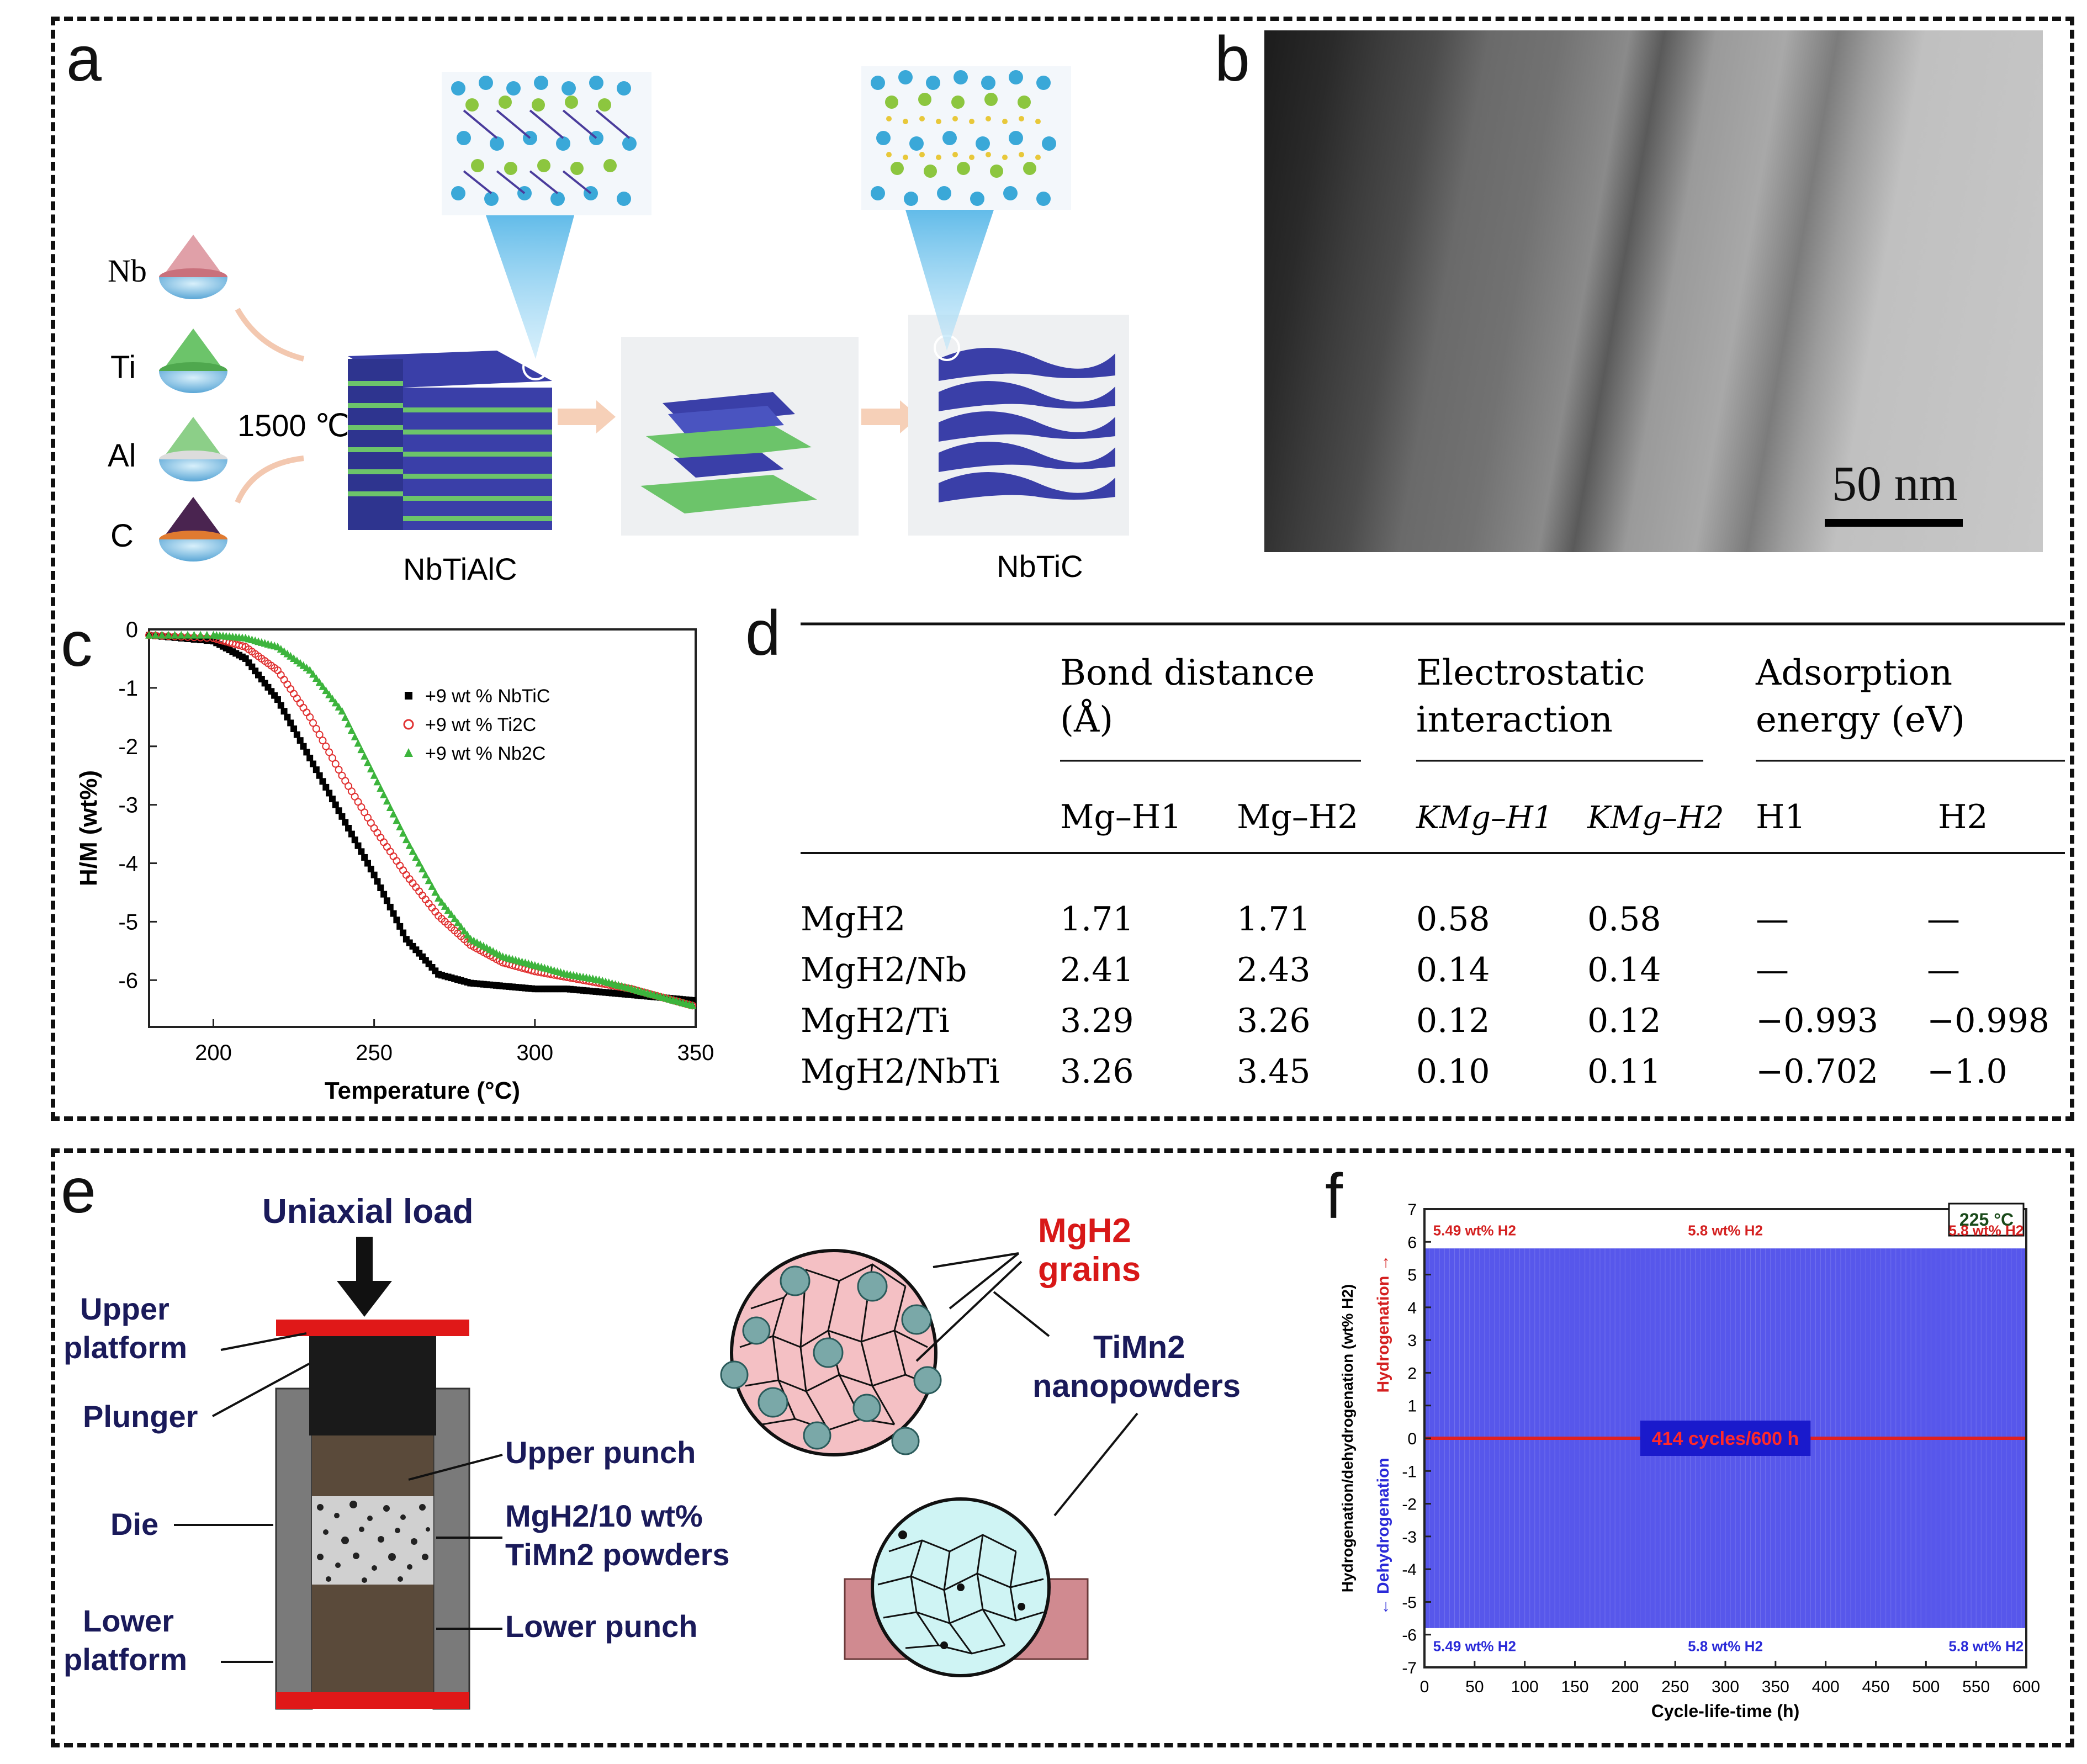 This screenshot has width=2087, height=1764. Describe the element at coordinates (1773, 920) in the screenshot. I see `table-cell: —` at that location.